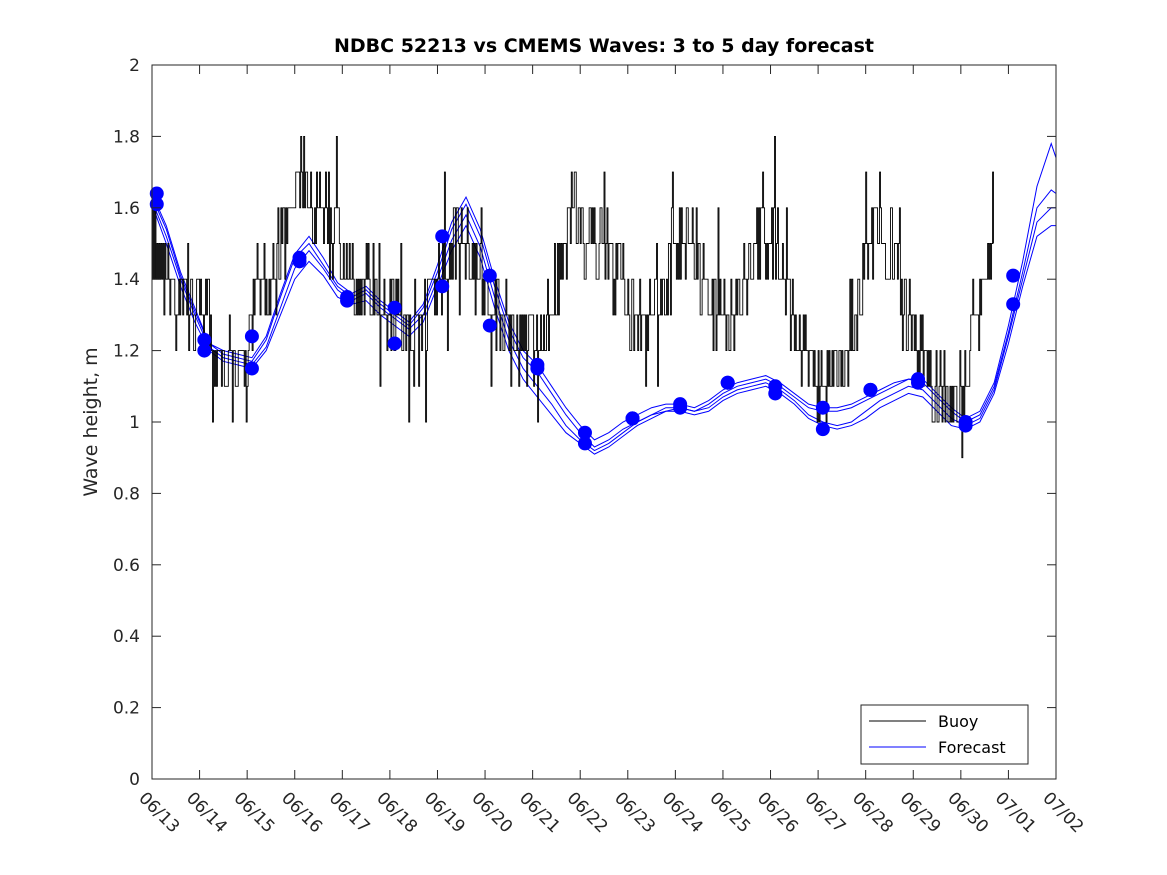  What do you see at coordinates (126, 423) in the screenshot?
I see `y-tick-labels: 0 0.2 0.4 0.6 0.8 1 1.2 1.4 1.6 1.8 2` at bounding box center [126, 423].